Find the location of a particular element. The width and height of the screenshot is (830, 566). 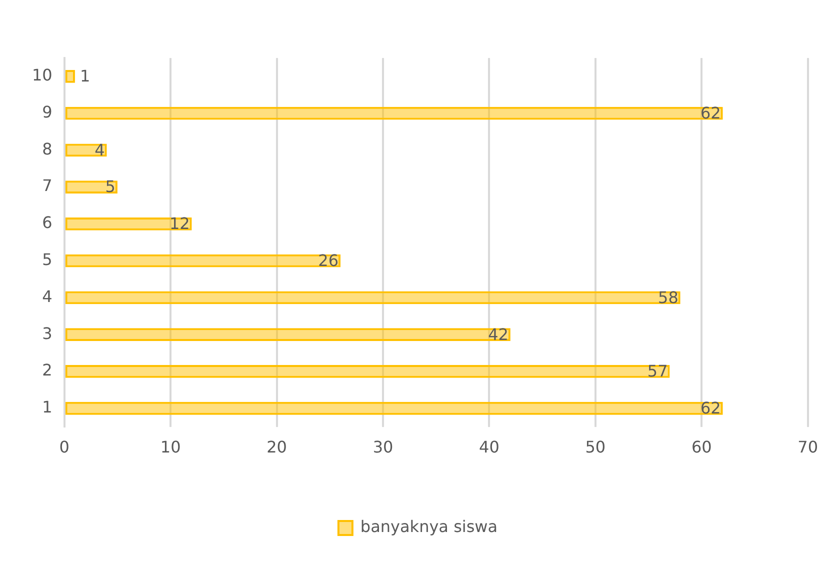

x-tick-label: 60 is located at coordinates (701, 447).